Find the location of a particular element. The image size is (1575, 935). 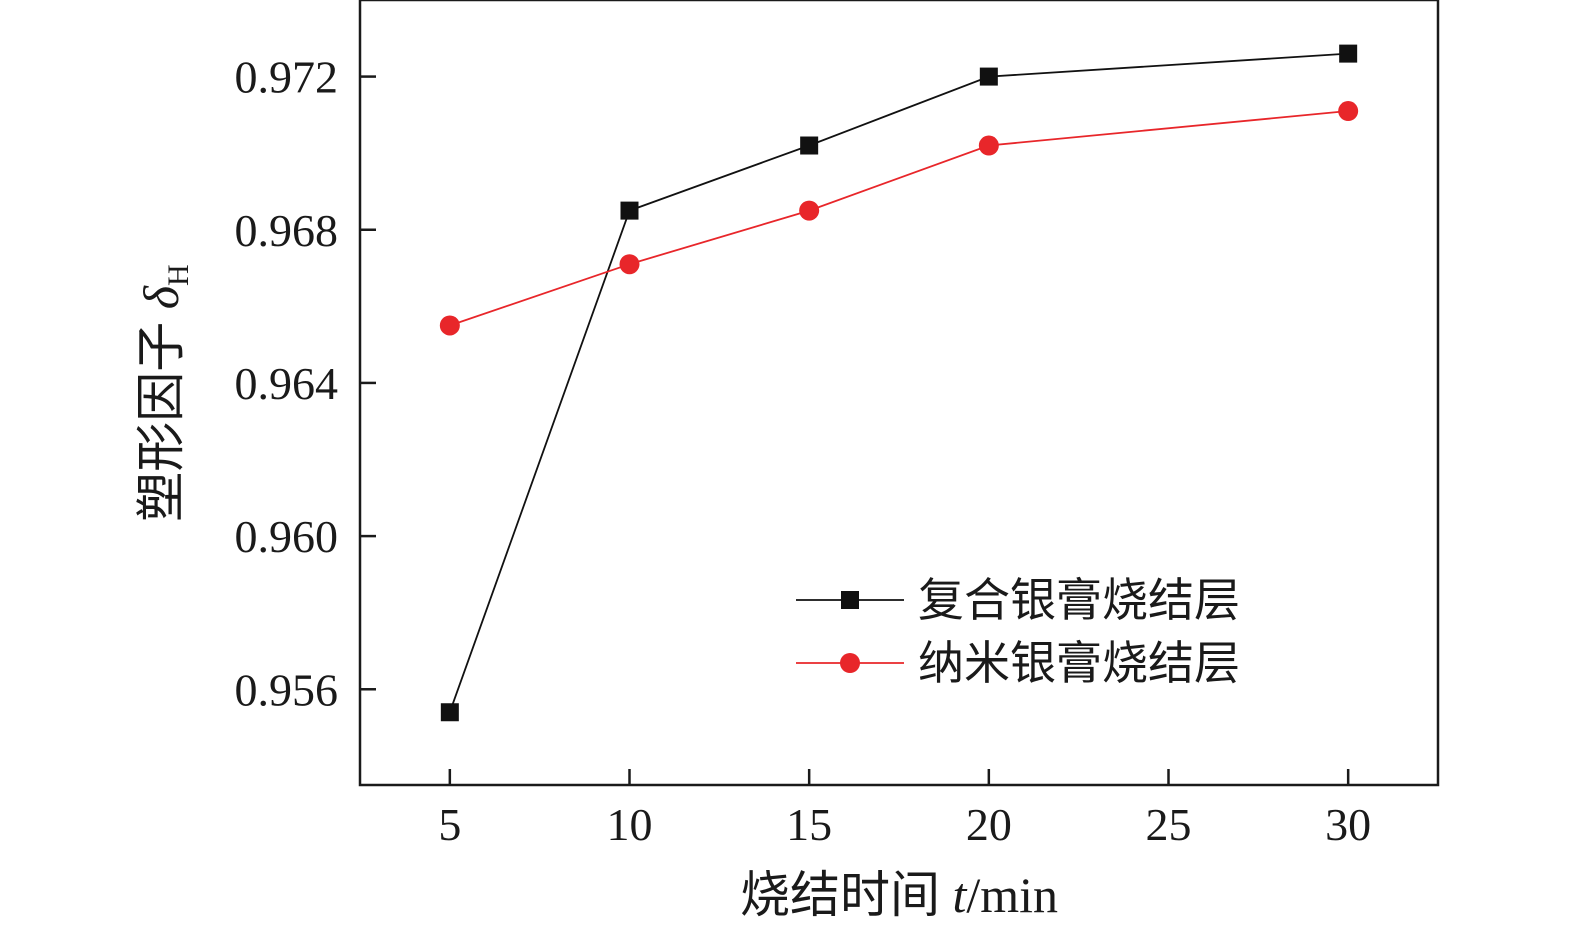

y-axis-title-var: δ is located at coordinates (161, 297).